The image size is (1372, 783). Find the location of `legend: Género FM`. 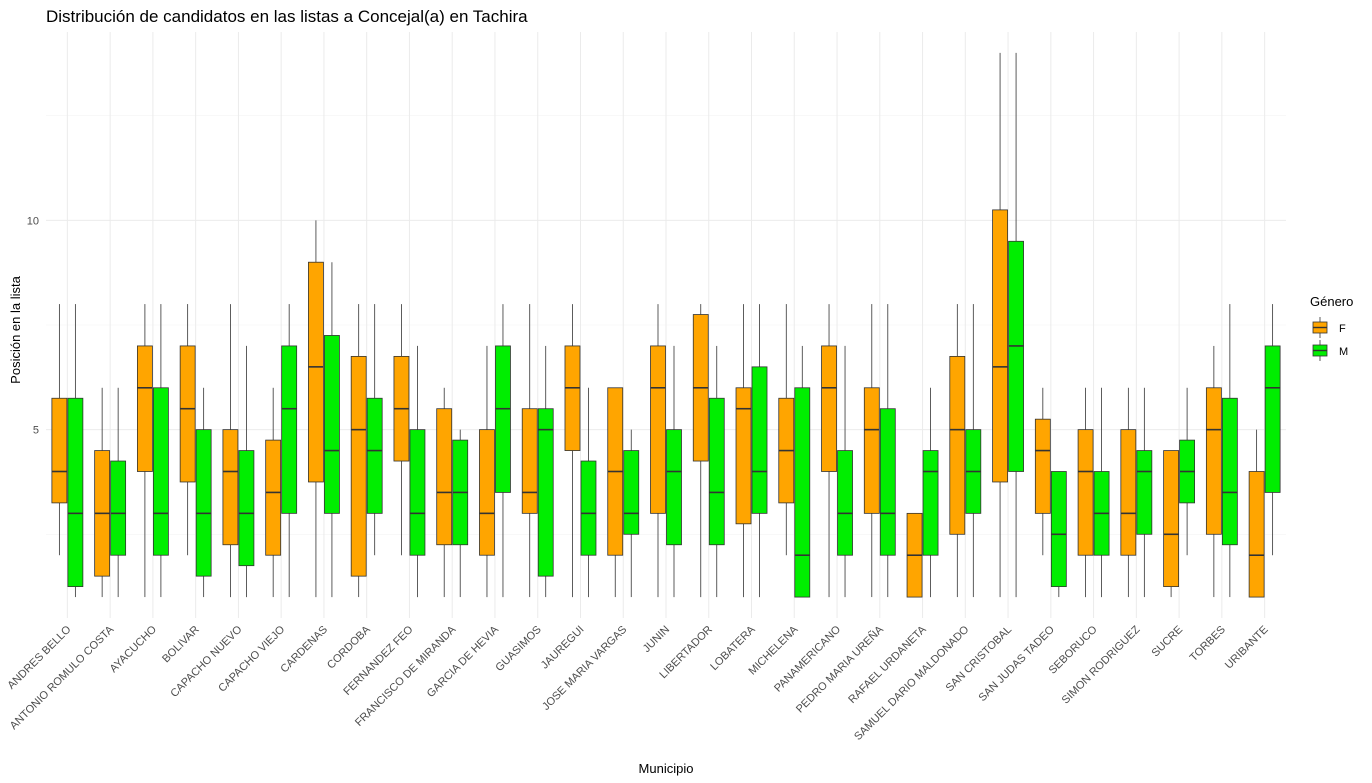

legend: Género FM is located at coordinates (1331, 327).